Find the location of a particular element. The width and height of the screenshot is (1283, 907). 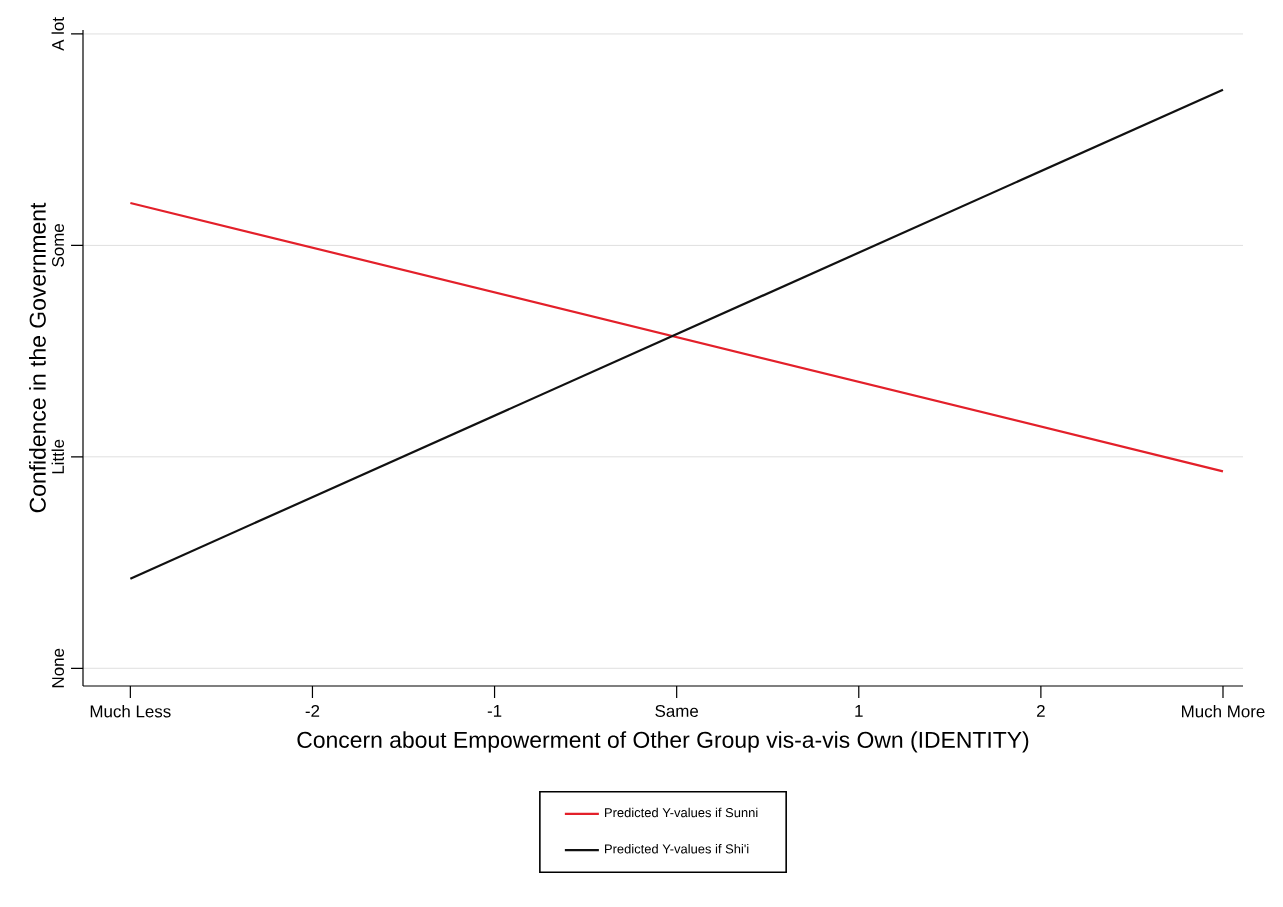

x-tick-label: 1 is located at coordinates (859, 711).